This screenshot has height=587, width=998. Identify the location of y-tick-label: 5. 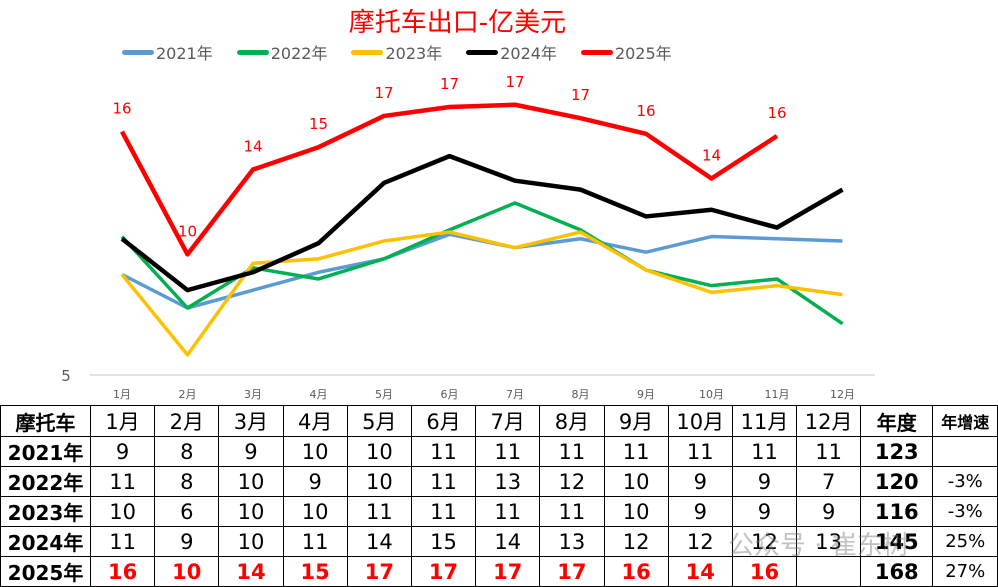
(66, 376).